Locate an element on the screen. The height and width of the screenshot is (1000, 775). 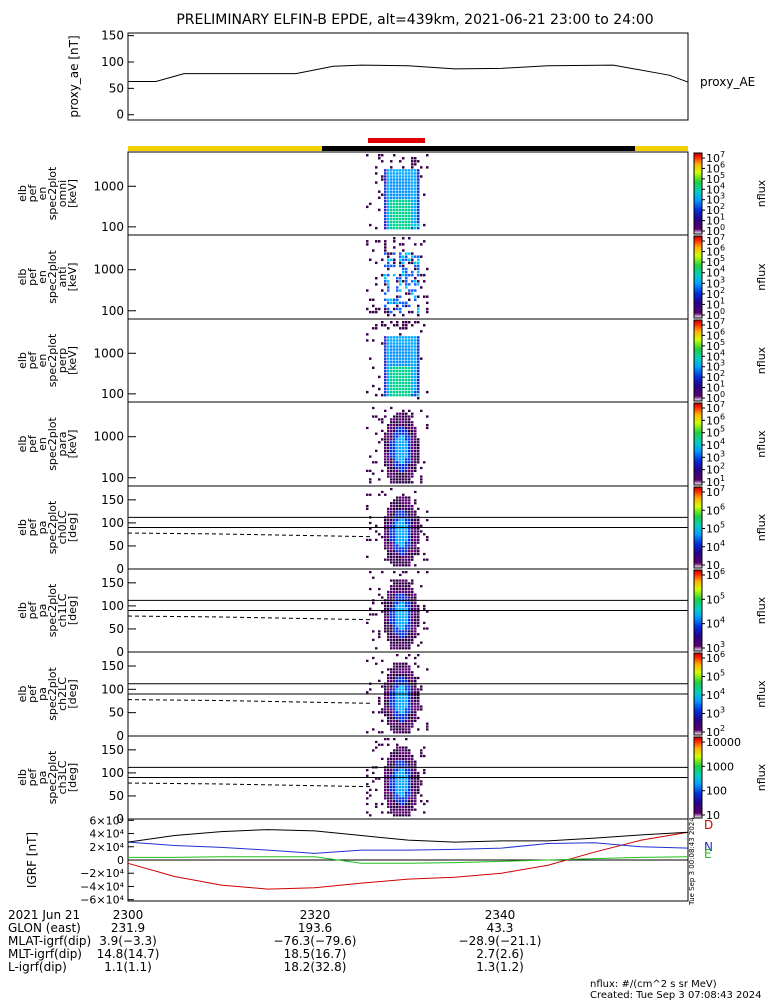
spec_anti-ylabel-line: en is located at coordinates (42, 277).